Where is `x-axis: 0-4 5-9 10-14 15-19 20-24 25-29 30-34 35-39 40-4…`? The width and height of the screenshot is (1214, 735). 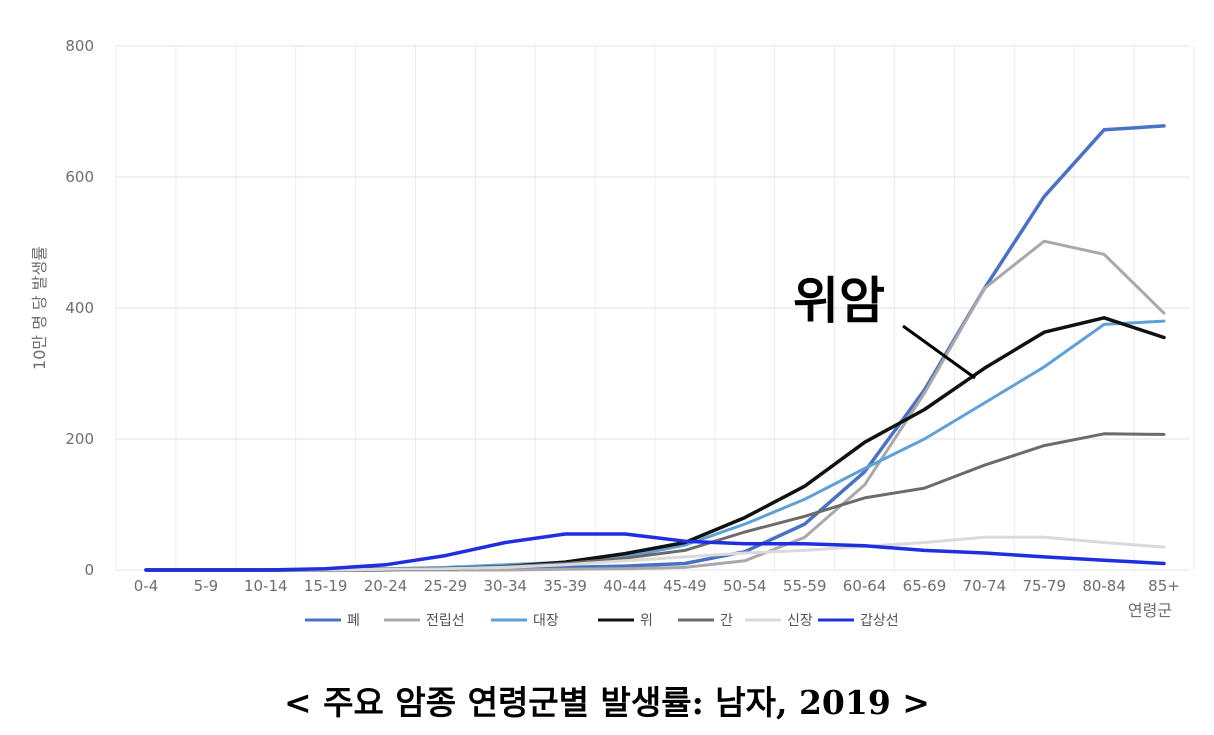 x-axis: 0-4 5-9 10-14 15-19 20-24 25-29 30-34 35-39 40-4… is located at coordinates (657, 586).